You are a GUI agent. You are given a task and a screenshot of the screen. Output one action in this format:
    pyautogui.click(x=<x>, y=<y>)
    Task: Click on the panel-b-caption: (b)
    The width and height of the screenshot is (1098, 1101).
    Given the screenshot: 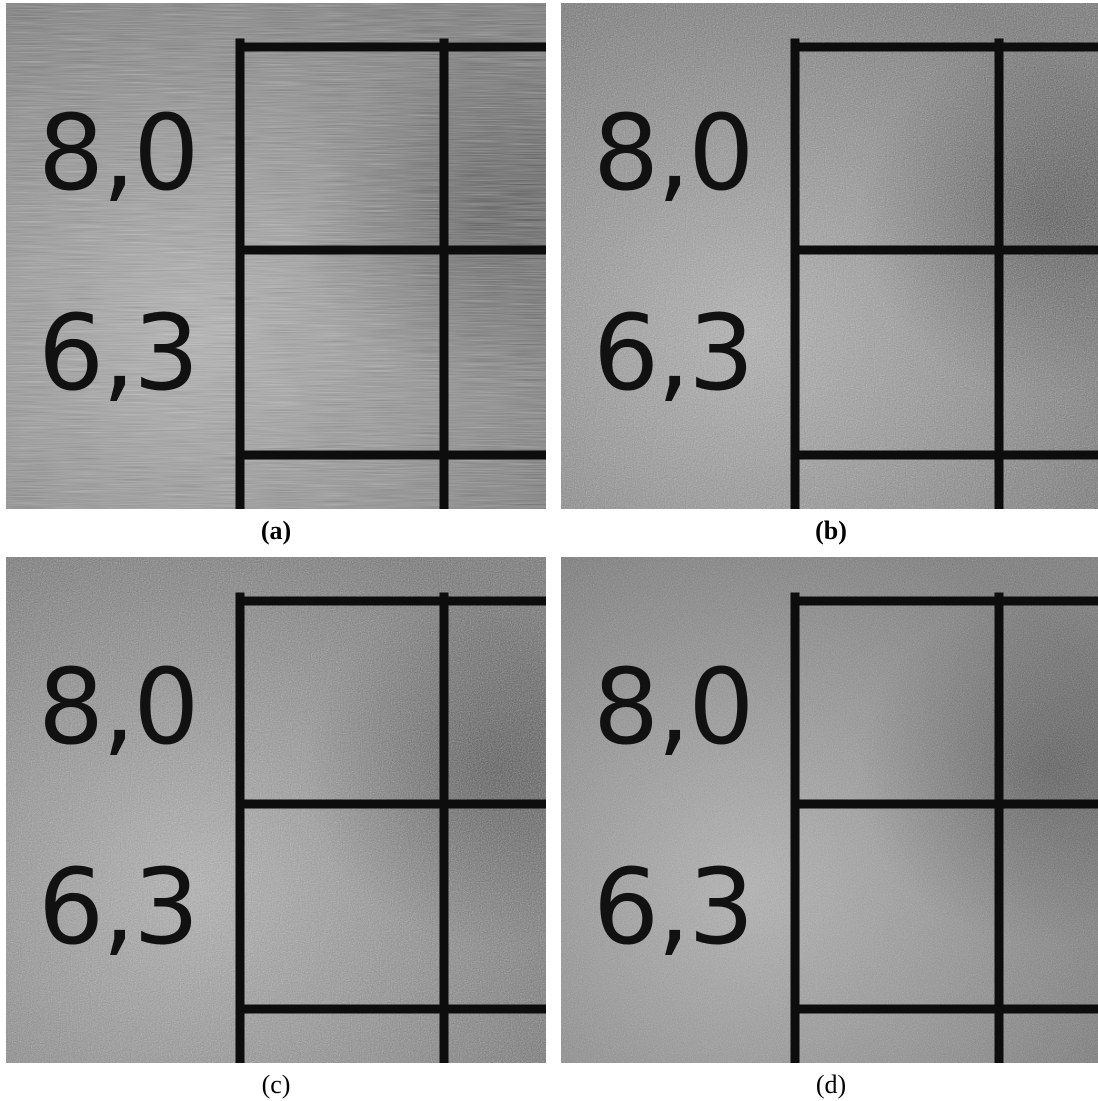 What is the action you would take?
    pyautogui.click(x=831, y=530)
    